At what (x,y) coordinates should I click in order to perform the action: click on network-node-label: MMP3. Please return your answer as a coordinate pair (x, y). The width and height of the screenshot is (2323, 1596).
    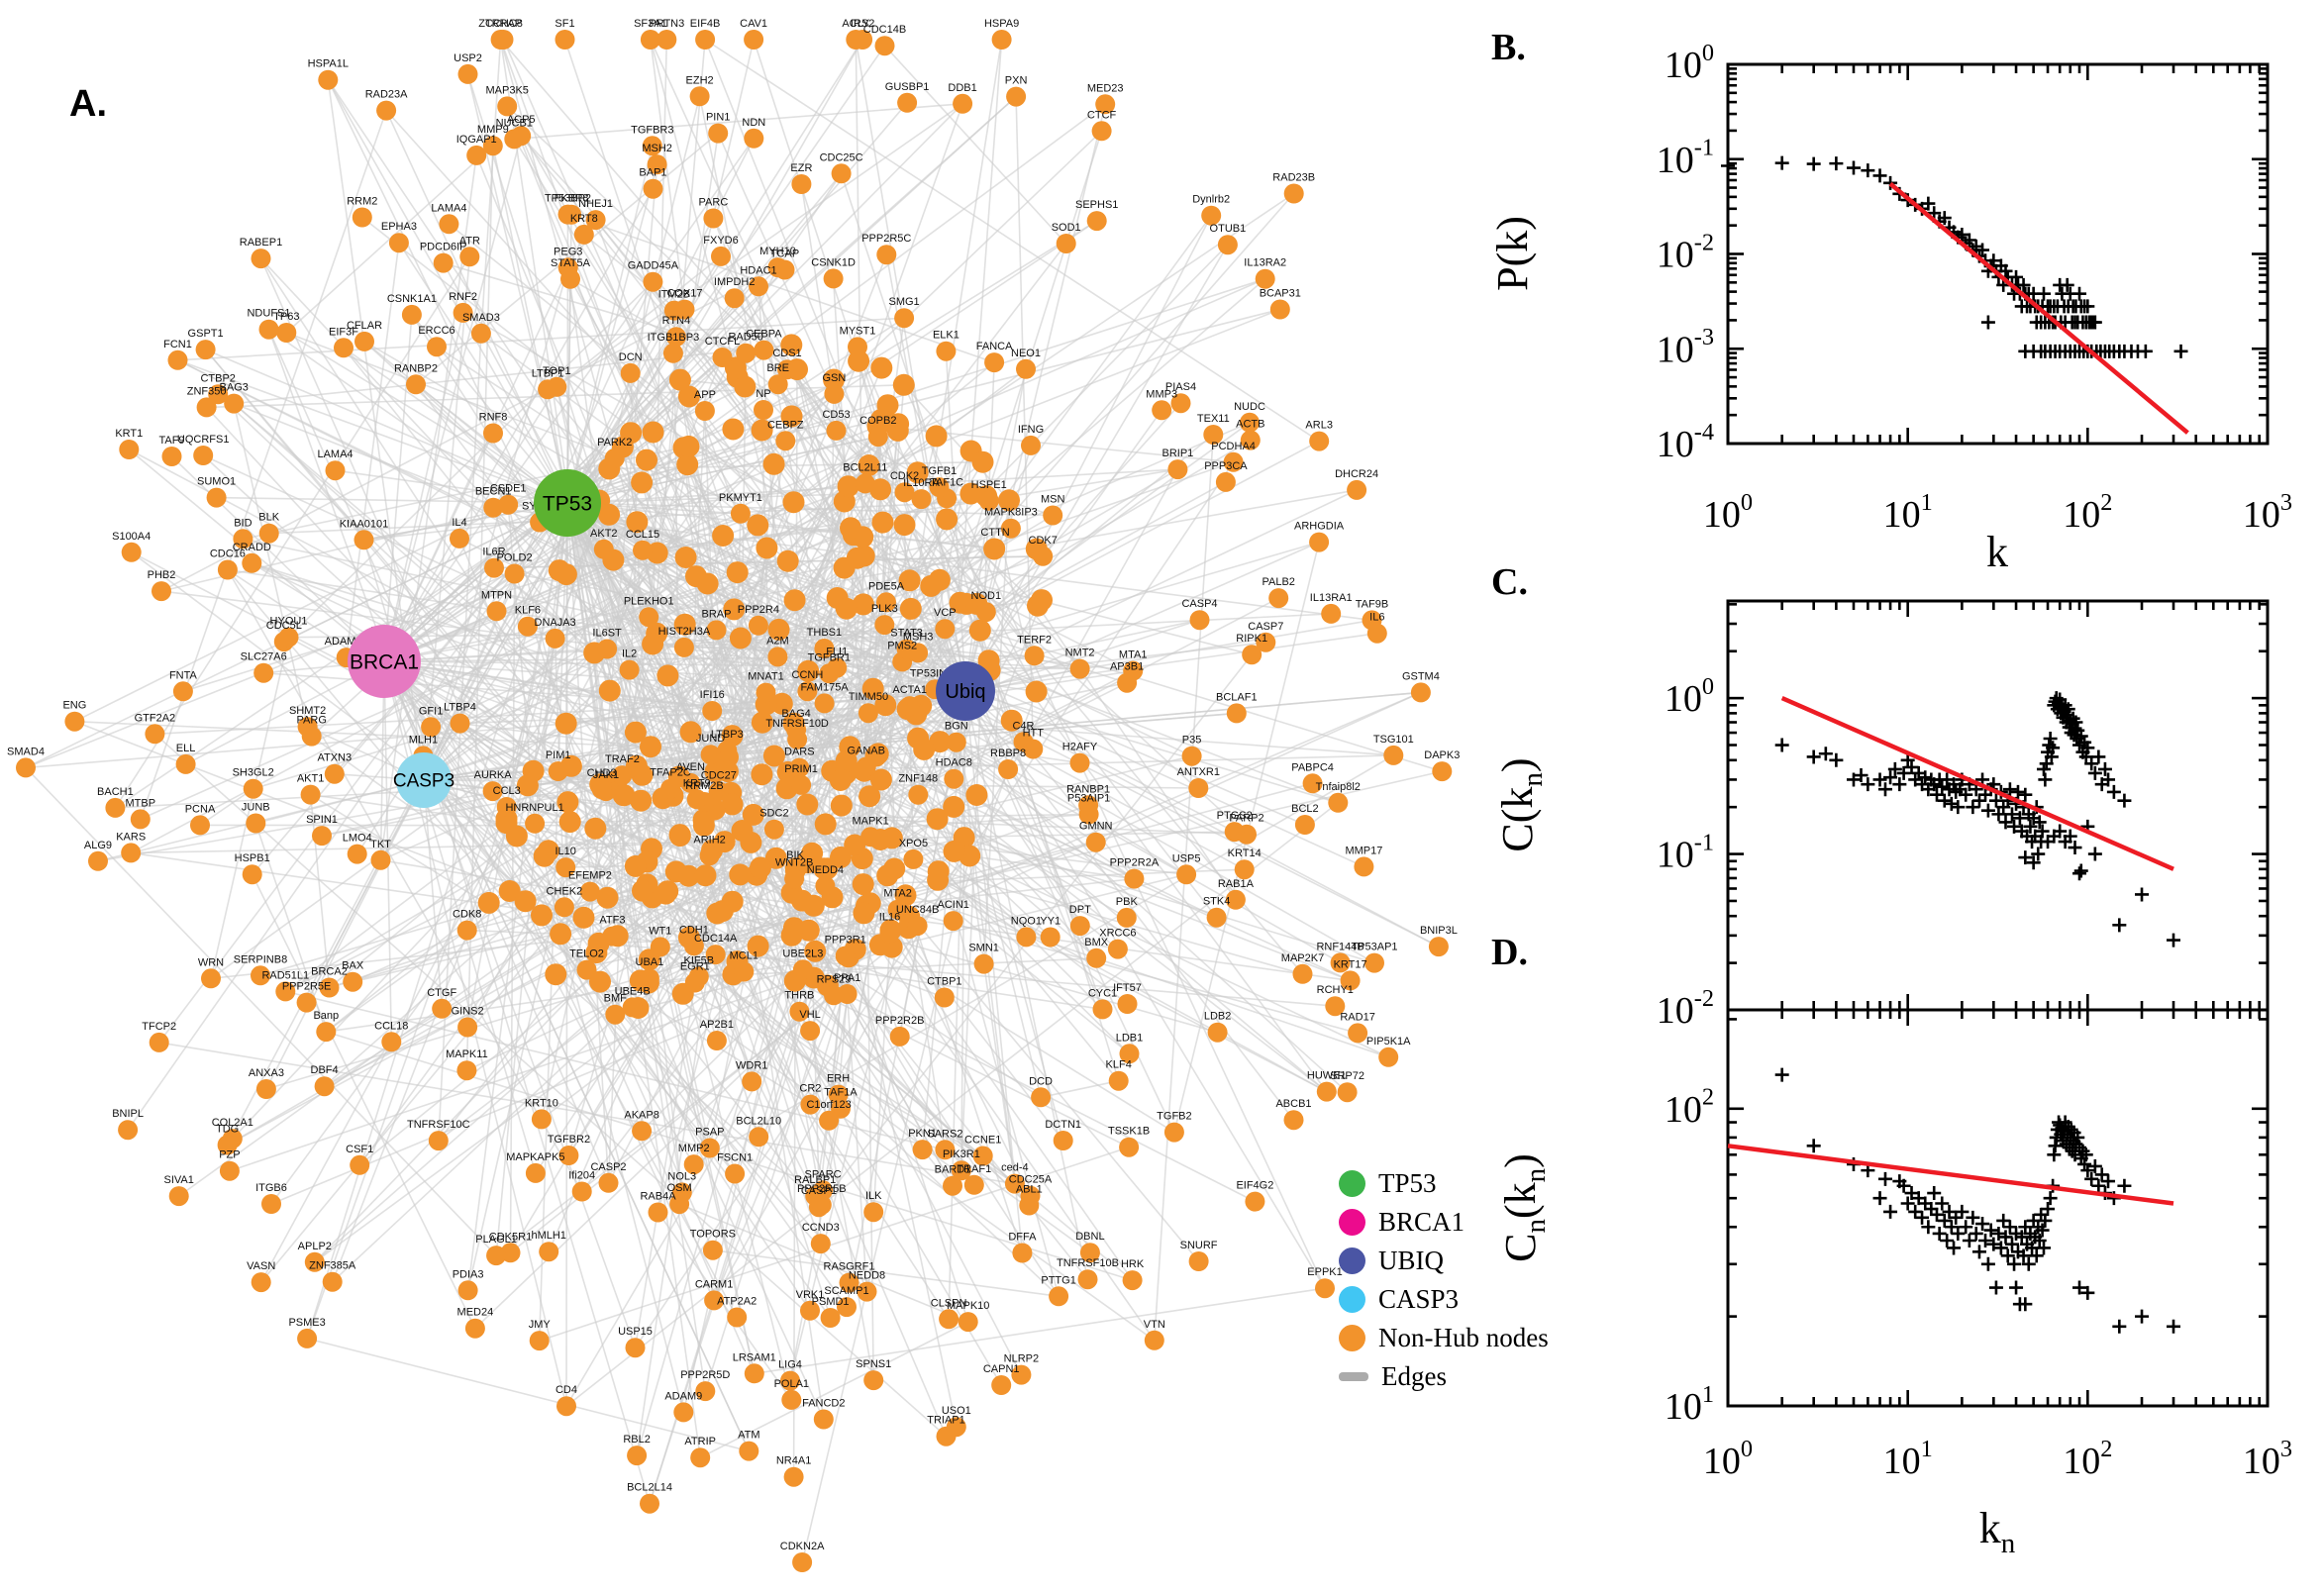
    Looking at the image, I should click on (1161, 394).